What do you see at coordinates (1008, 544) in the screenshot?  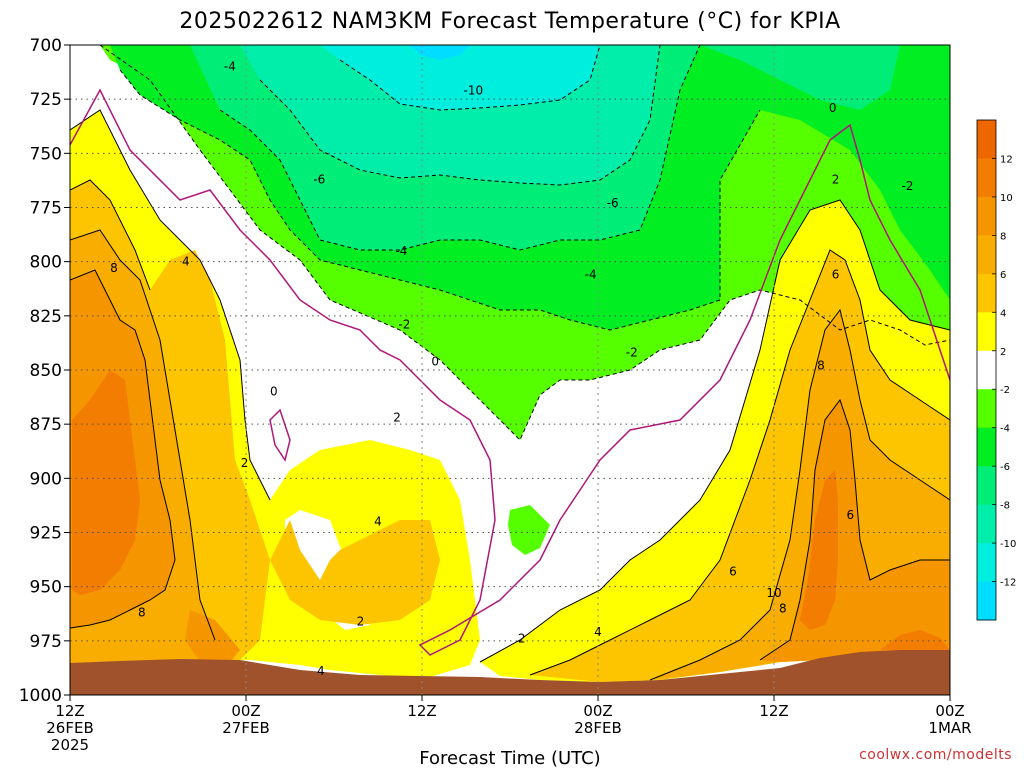 I see `colorbar-label: -10` at bounding box center [1008, 544].